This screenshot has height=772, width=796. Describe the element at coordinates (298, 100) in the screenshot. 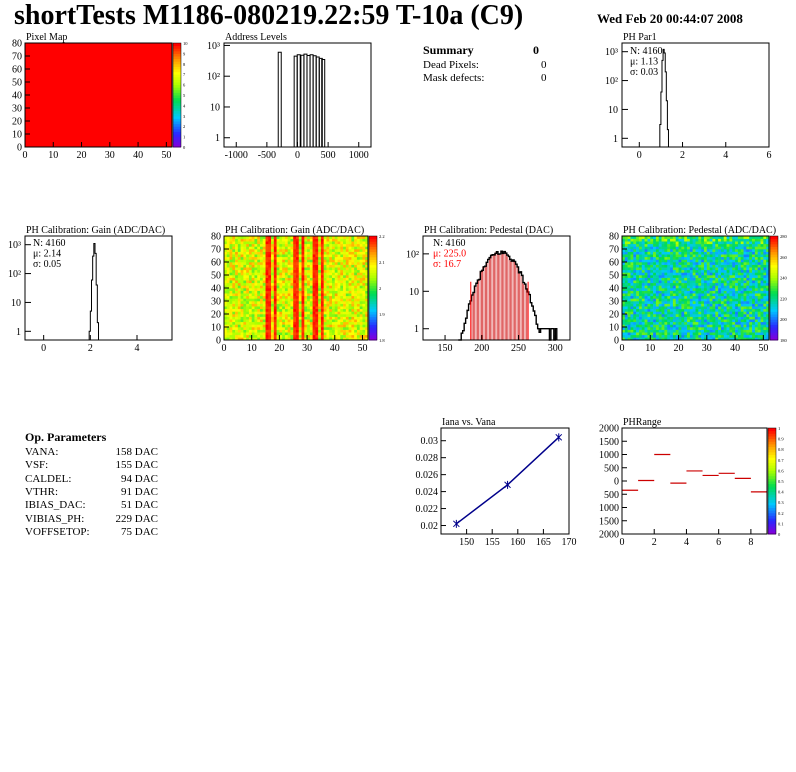

I see `histogram-peak` at that location.